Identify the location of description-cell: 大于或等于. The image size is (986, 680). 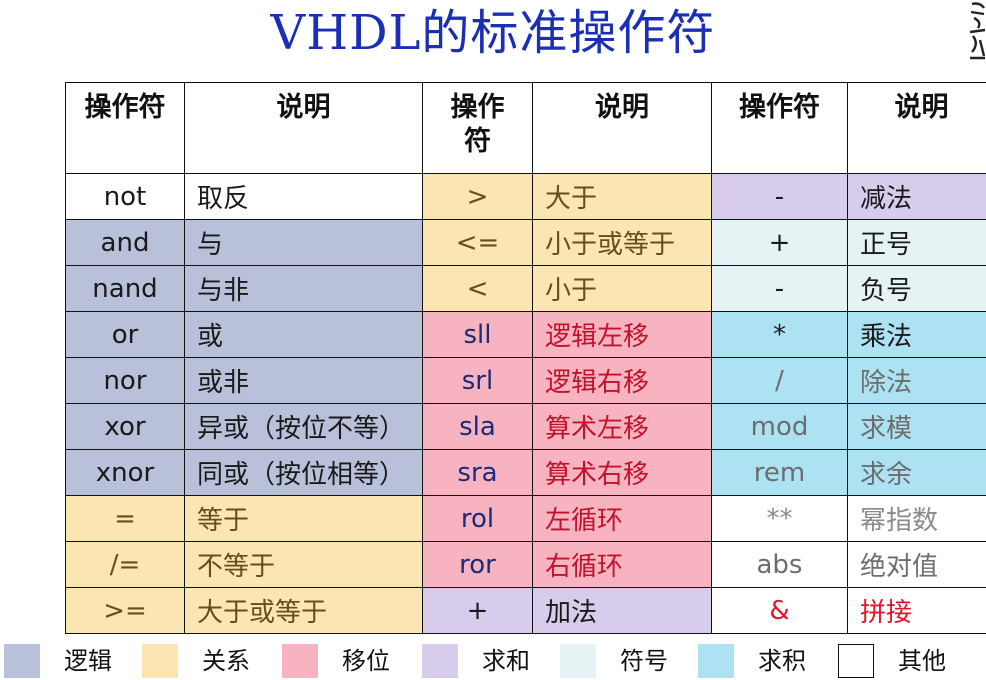
(303, 610).